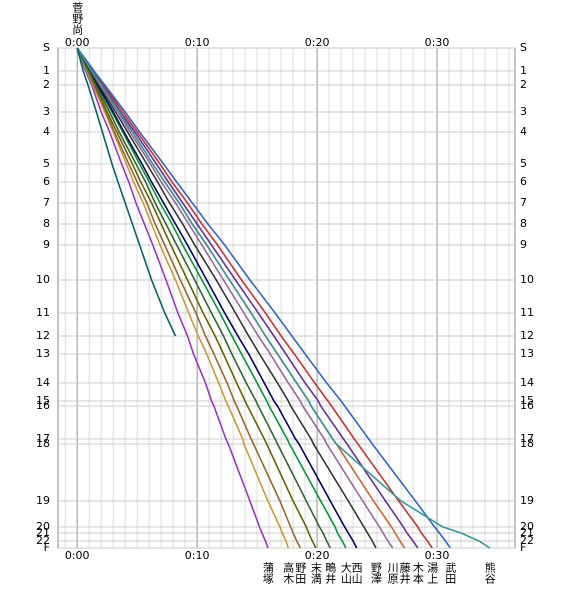  What do you see at coordinates (288, 573) in the screenshot?
I see `runner-name: 高木` at bounding box center [288, 573].